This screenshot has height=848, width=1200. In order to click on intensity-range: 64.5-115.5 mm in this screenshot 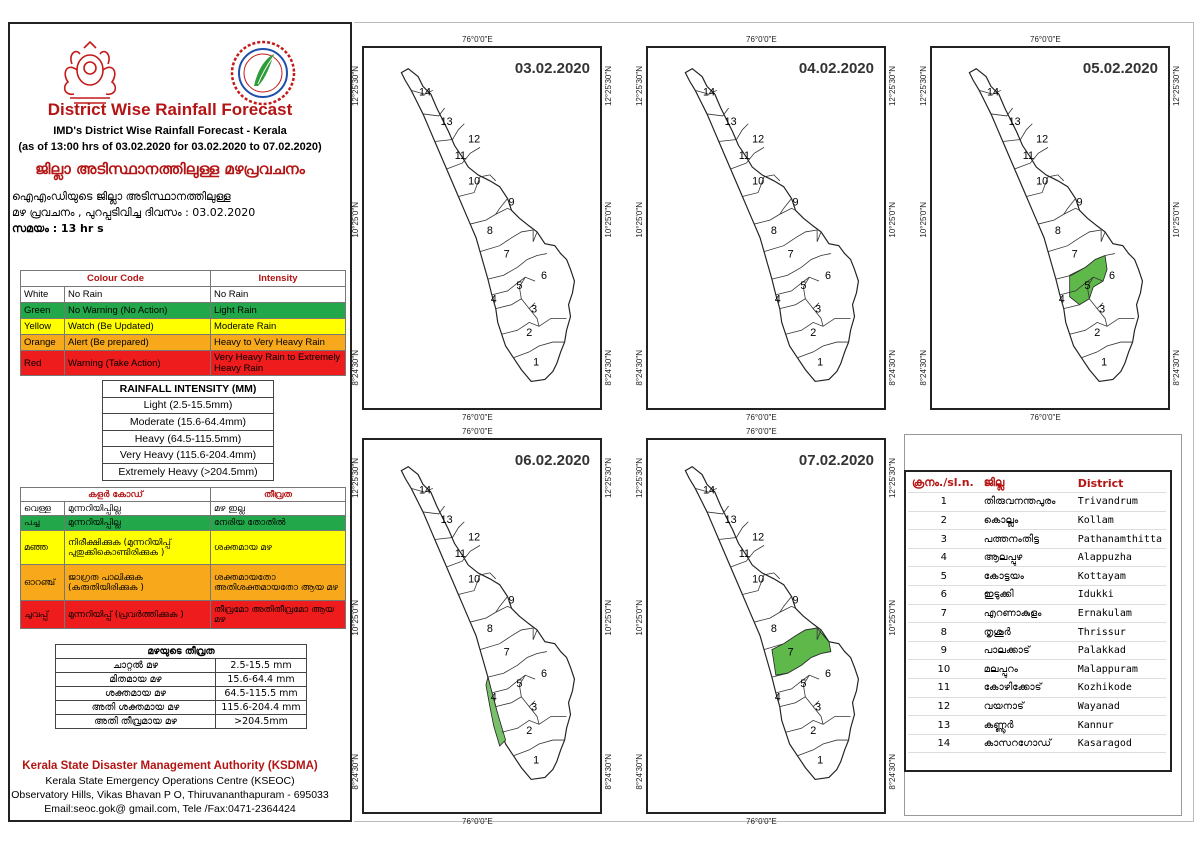, I will do `click(261, 693)`.